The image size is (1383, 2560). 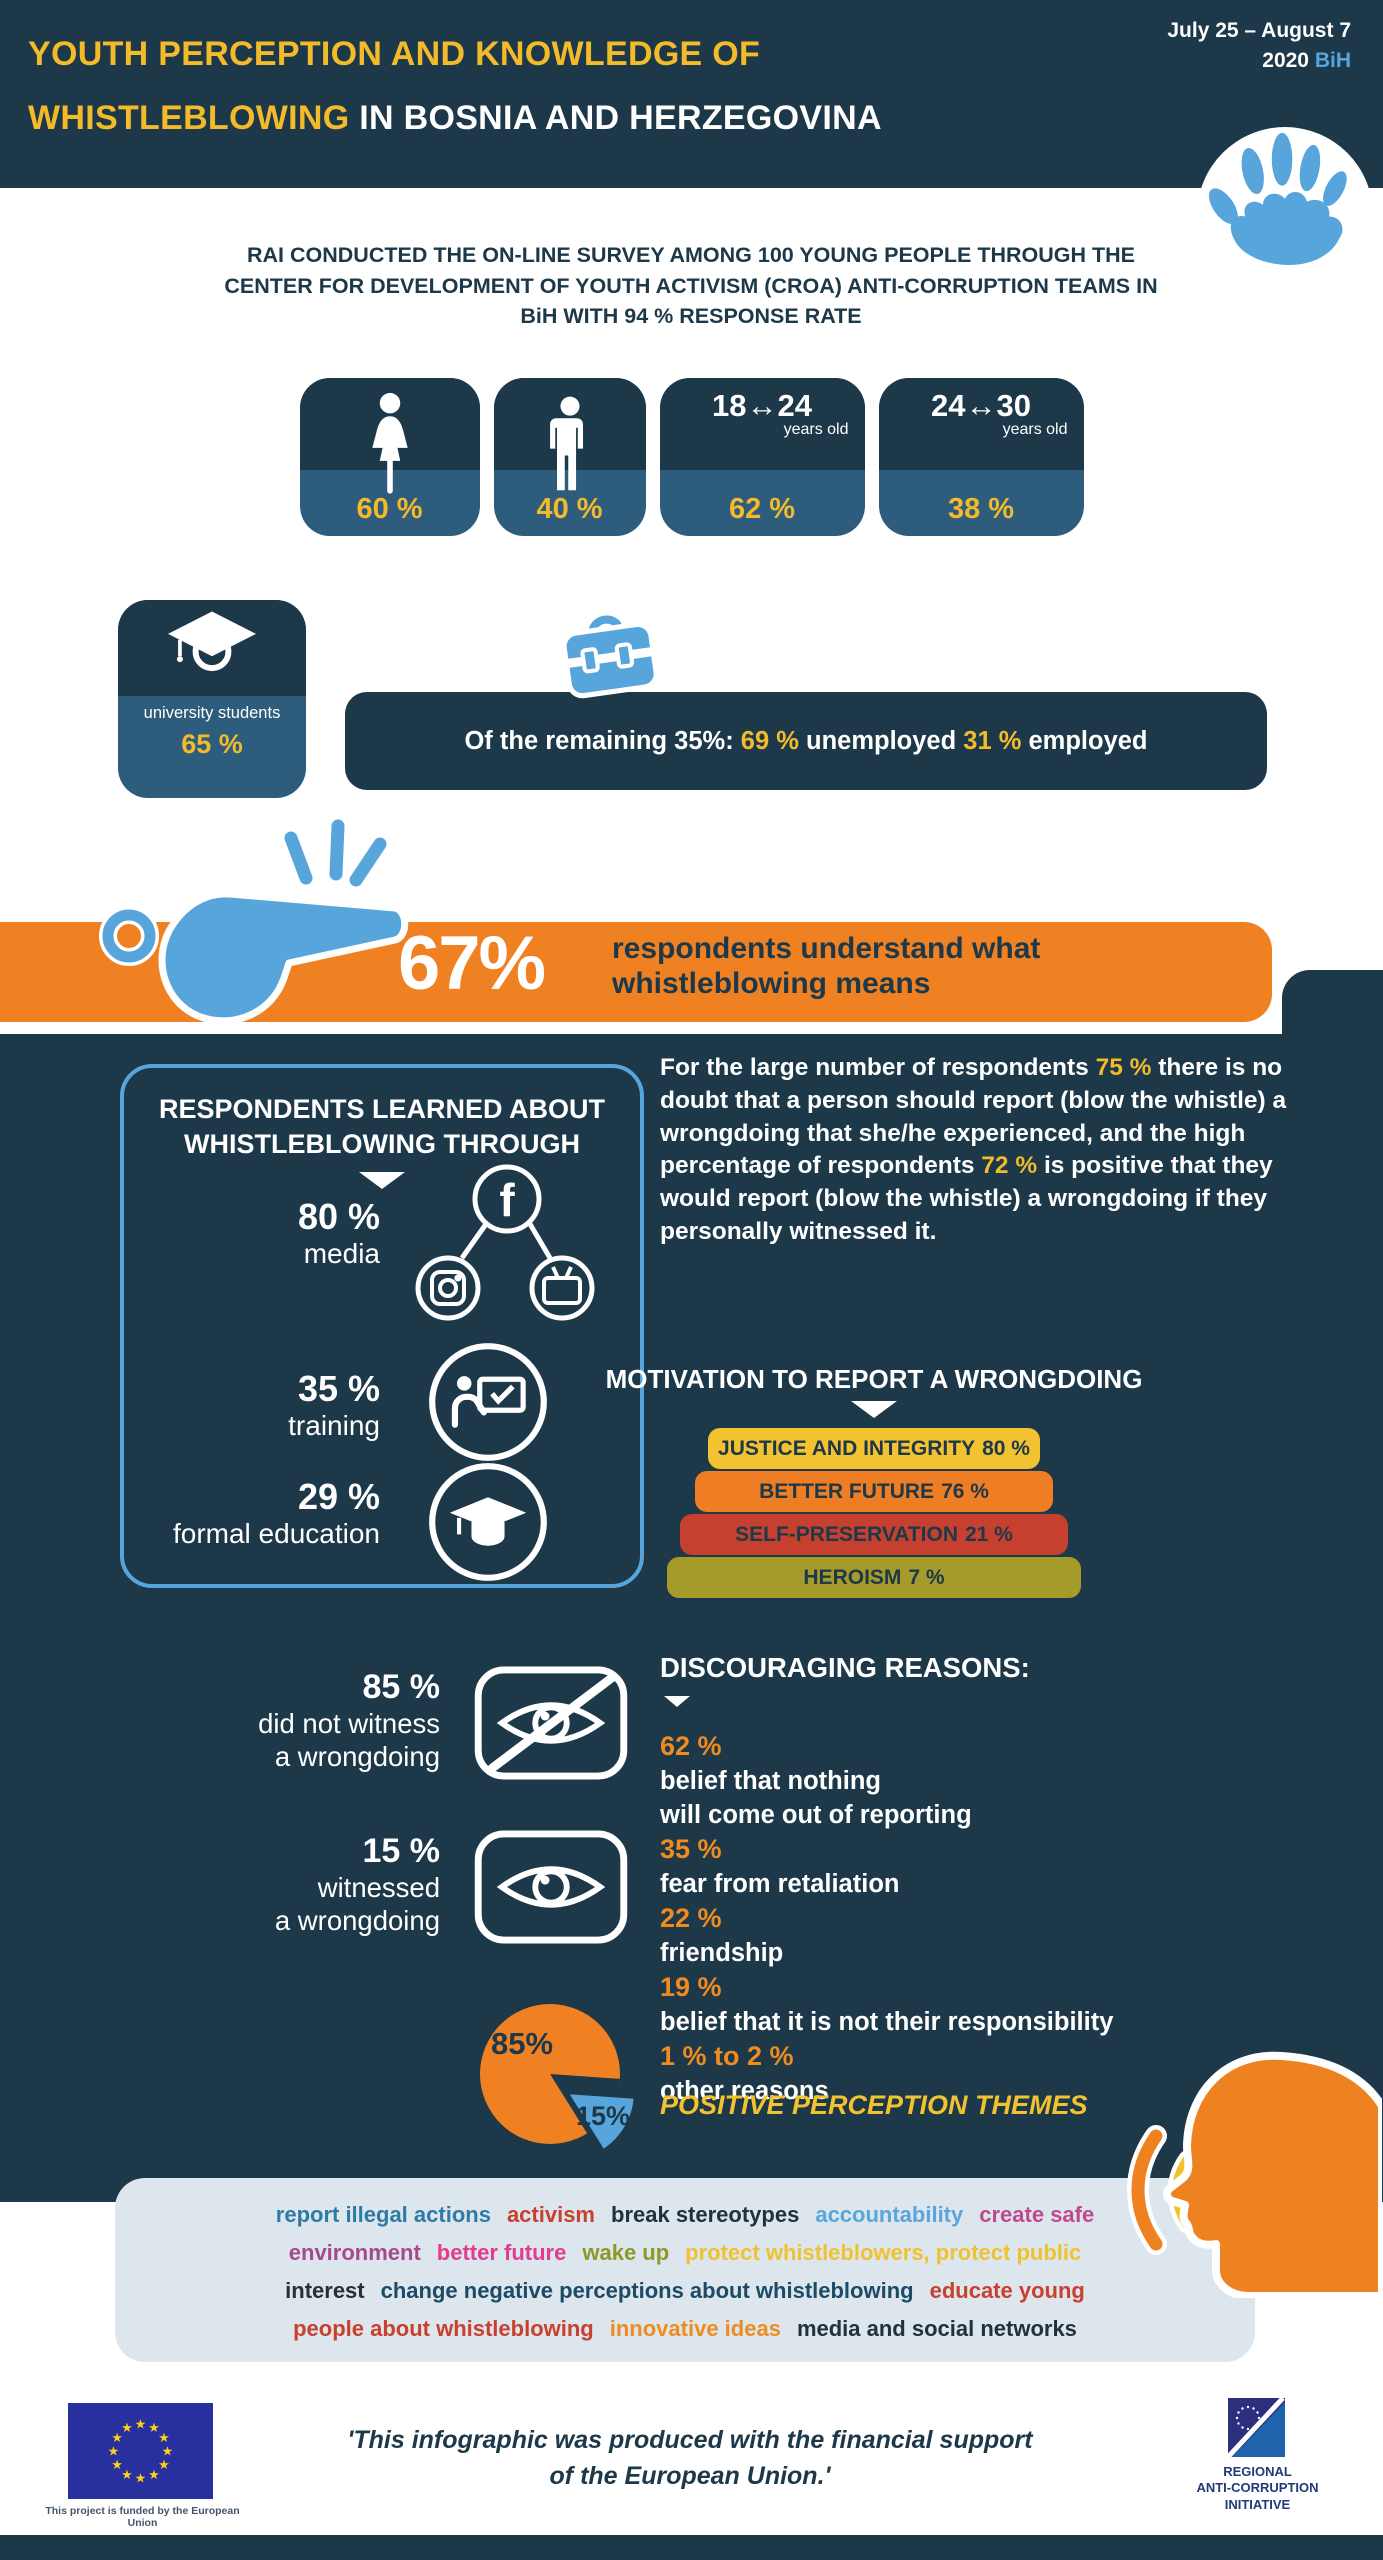 What do you see at coordinates (501, 2252) in the screenshot?
I see `theme-word: better future` at bounding box center [501, 2252].